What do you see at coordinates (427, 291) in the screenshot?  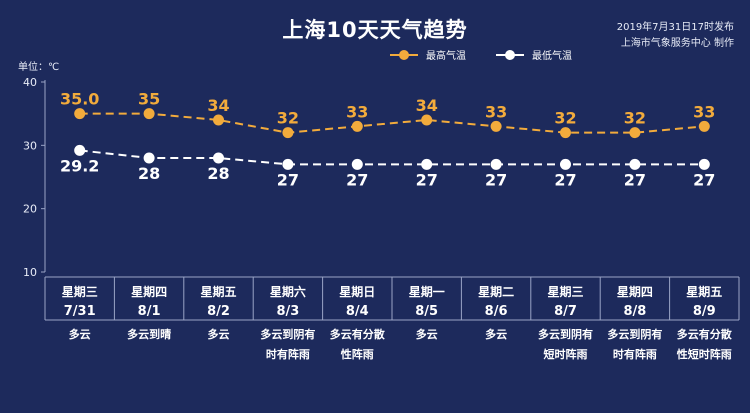 I see `weekday-label: 星期一` at bounding box center [427, 291].